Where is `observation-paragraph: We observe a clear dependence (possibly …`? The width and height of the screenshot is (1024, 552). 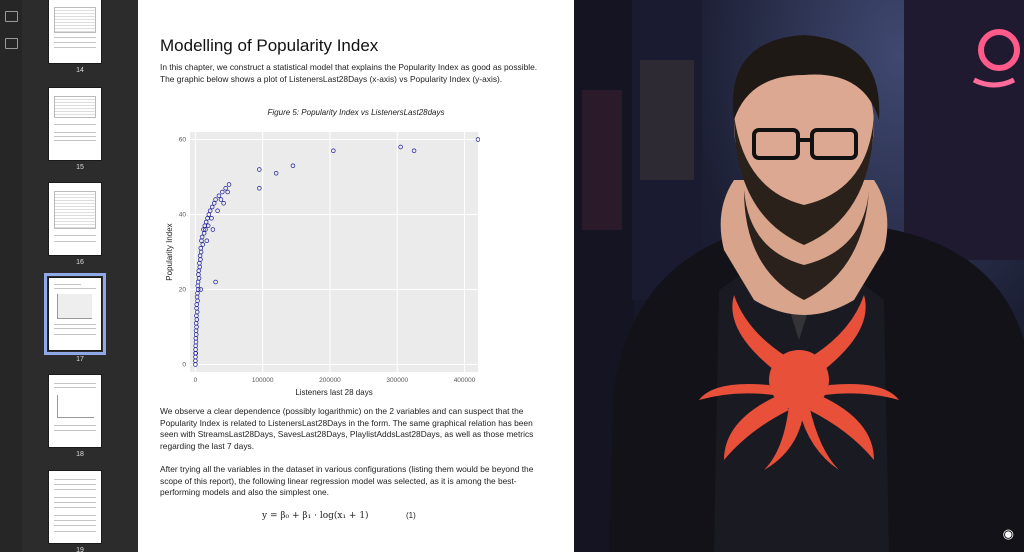
observation-paragraph: We observe a clear dependence (possibly … is located at coordinates (347, 428).